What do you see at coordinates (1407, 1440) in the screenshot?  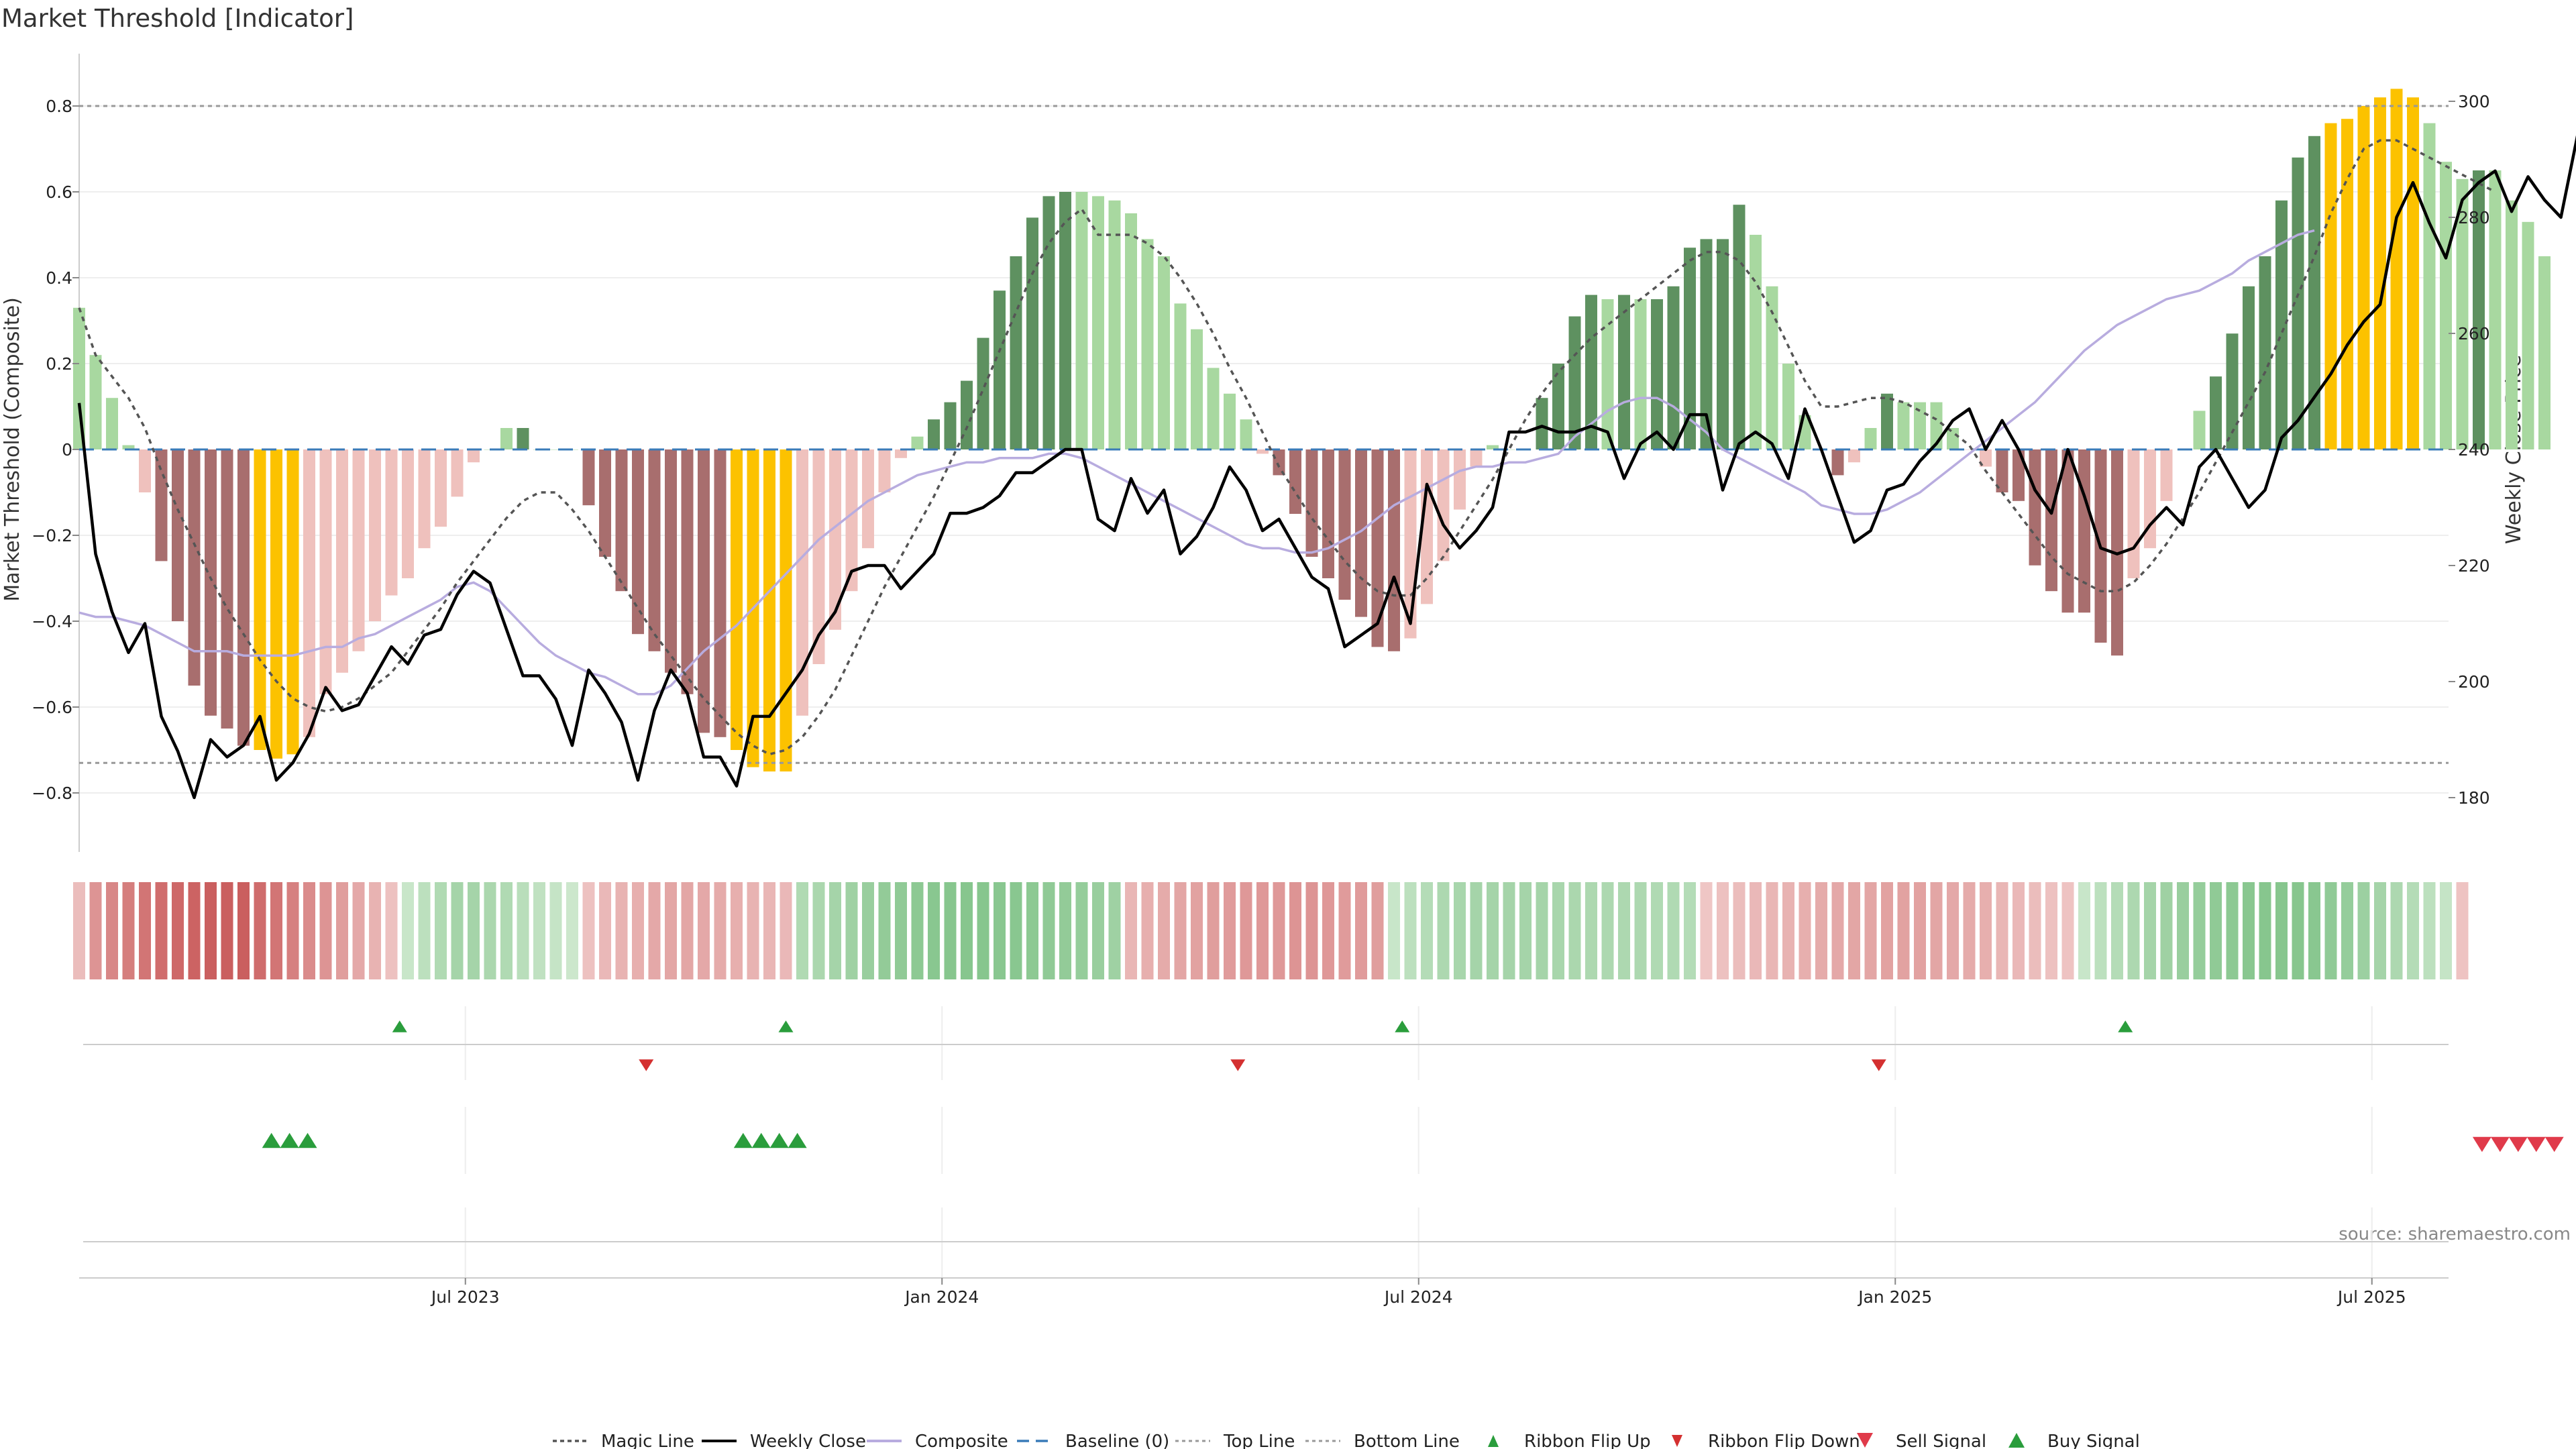 I see `legend-label: Bottom Line` at bounding box center [1407, 1440].